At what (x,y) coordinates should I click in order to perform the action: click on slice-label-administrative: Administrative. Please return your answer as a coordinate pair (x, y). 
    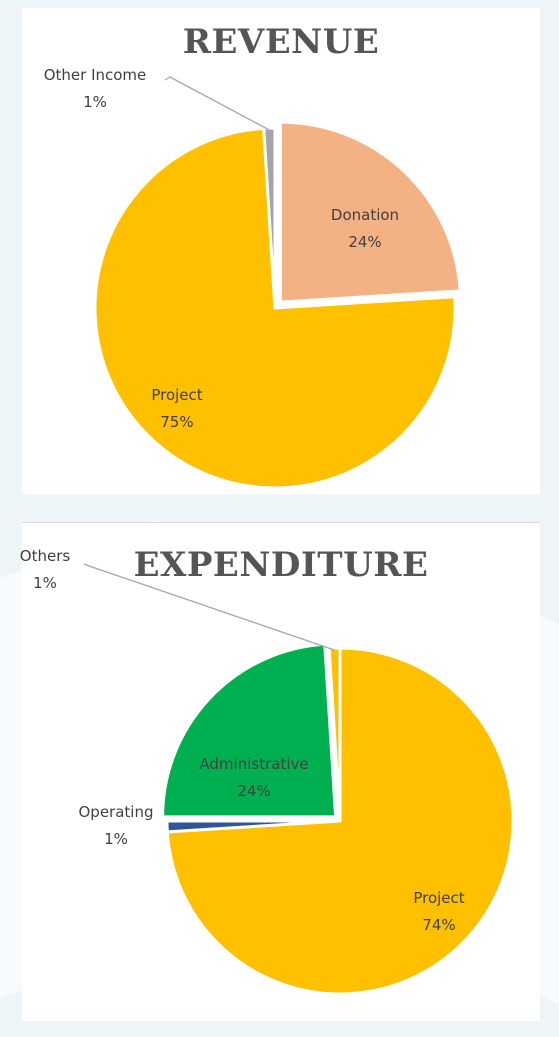
    Looking at the image, I should click on (253, 764).